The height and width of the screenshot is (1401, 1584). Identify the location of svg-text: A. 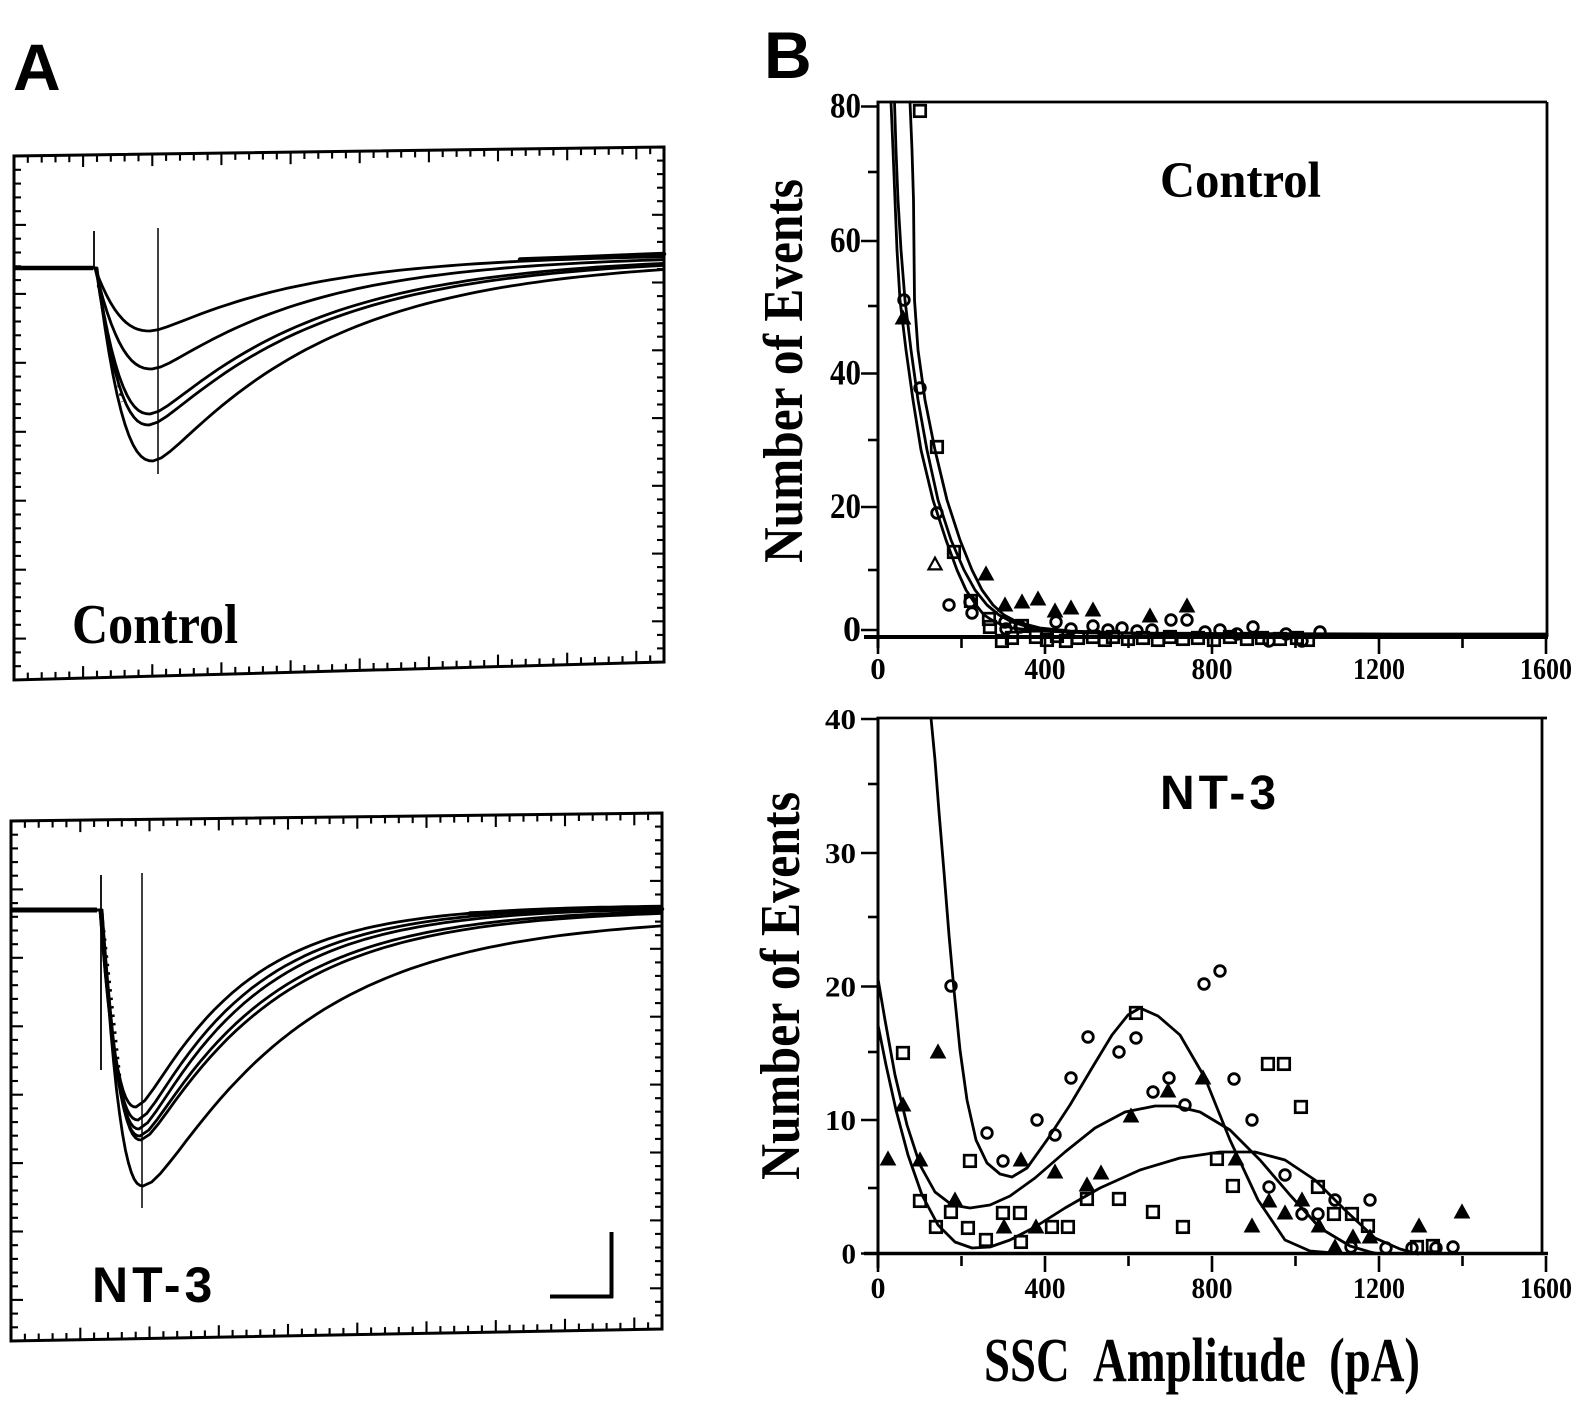
(37, 67).